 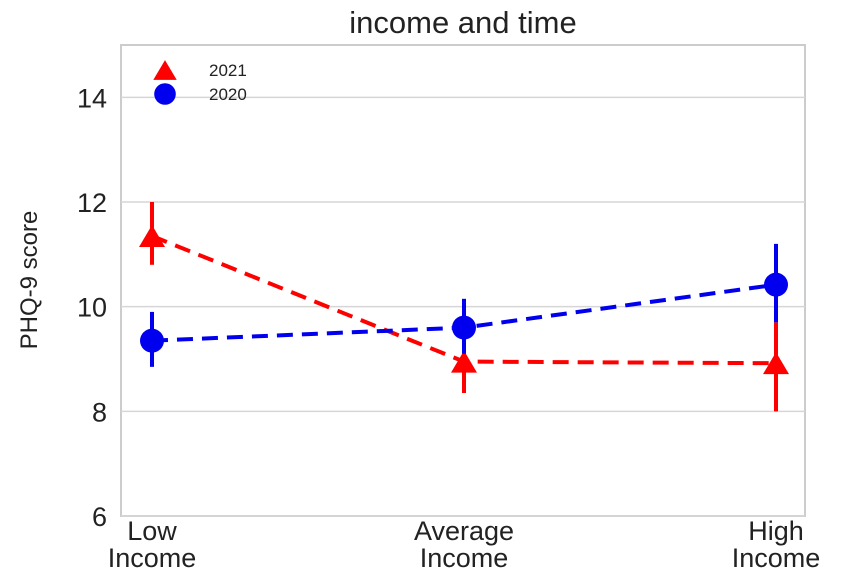 What do you see at coordinates (464, 531) in the screenshot?
I see `x-tick-label: Average` at bounding box center [464, 531].